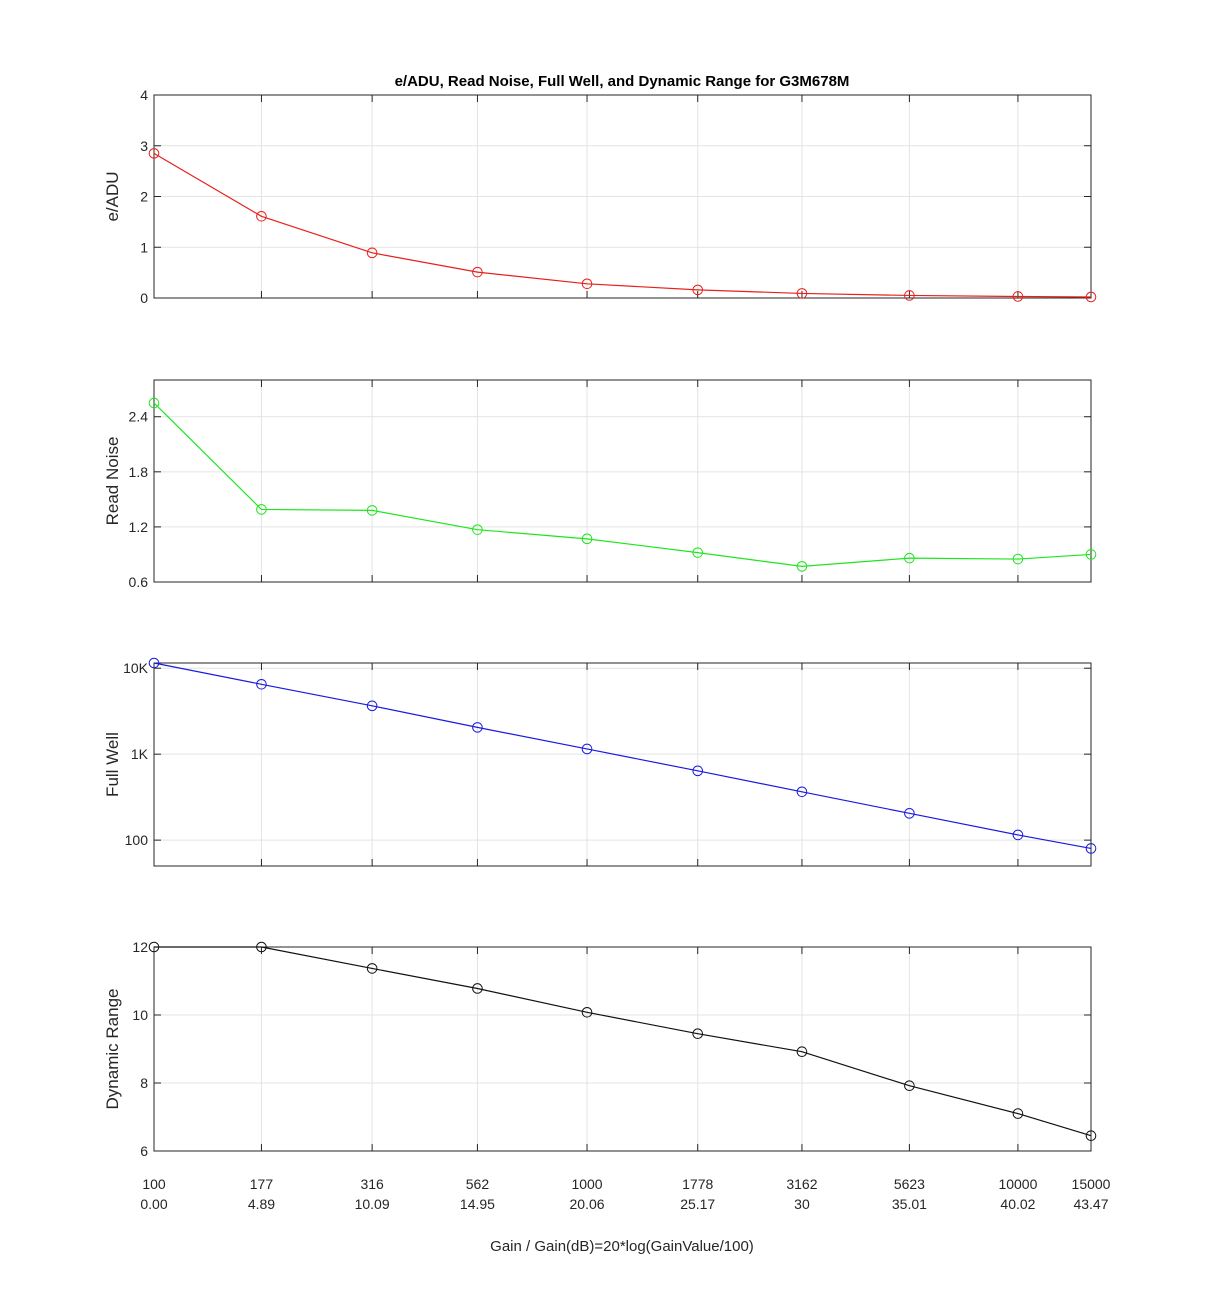  What do you see at coordinates (372, 1204) in the screenshot?
I see `x-tick-label-db: 10.09` at bounding box center [372, 1204].